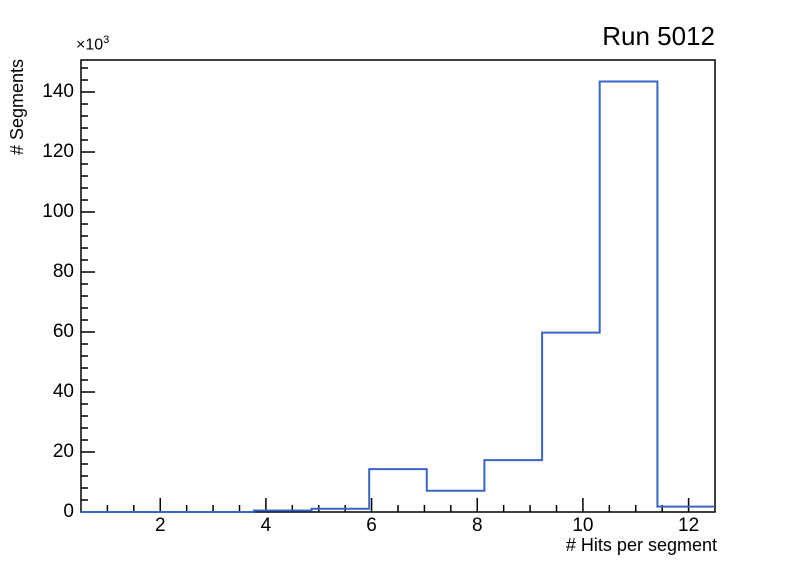 The image size is (796, 572). I want to click on y-tick-label: 100, so click(58, 212).